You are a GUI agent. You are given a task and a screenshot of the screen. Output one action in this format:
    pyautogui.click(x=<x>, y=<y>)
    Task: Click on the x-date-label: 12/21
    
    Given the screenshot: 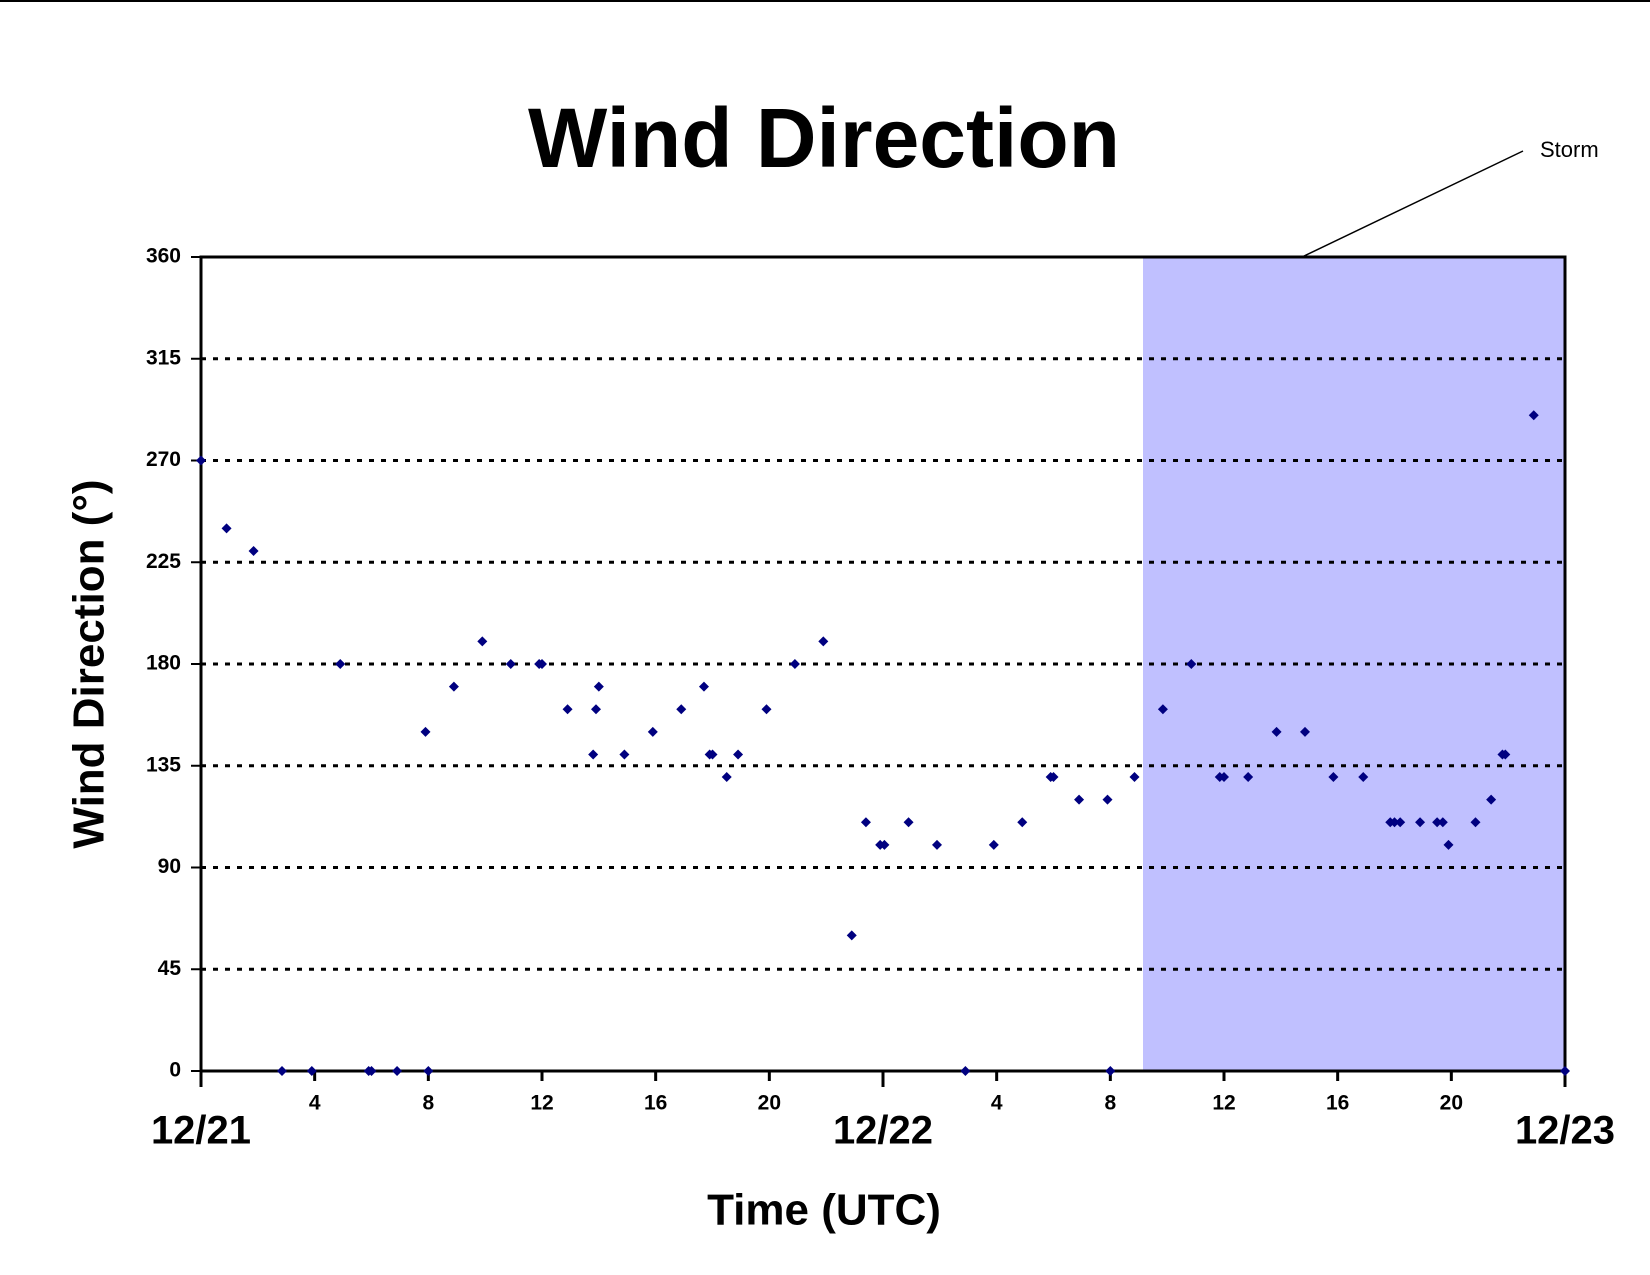 What is the action you would take?
    pyautogui.click(x=201, y=1131)
    